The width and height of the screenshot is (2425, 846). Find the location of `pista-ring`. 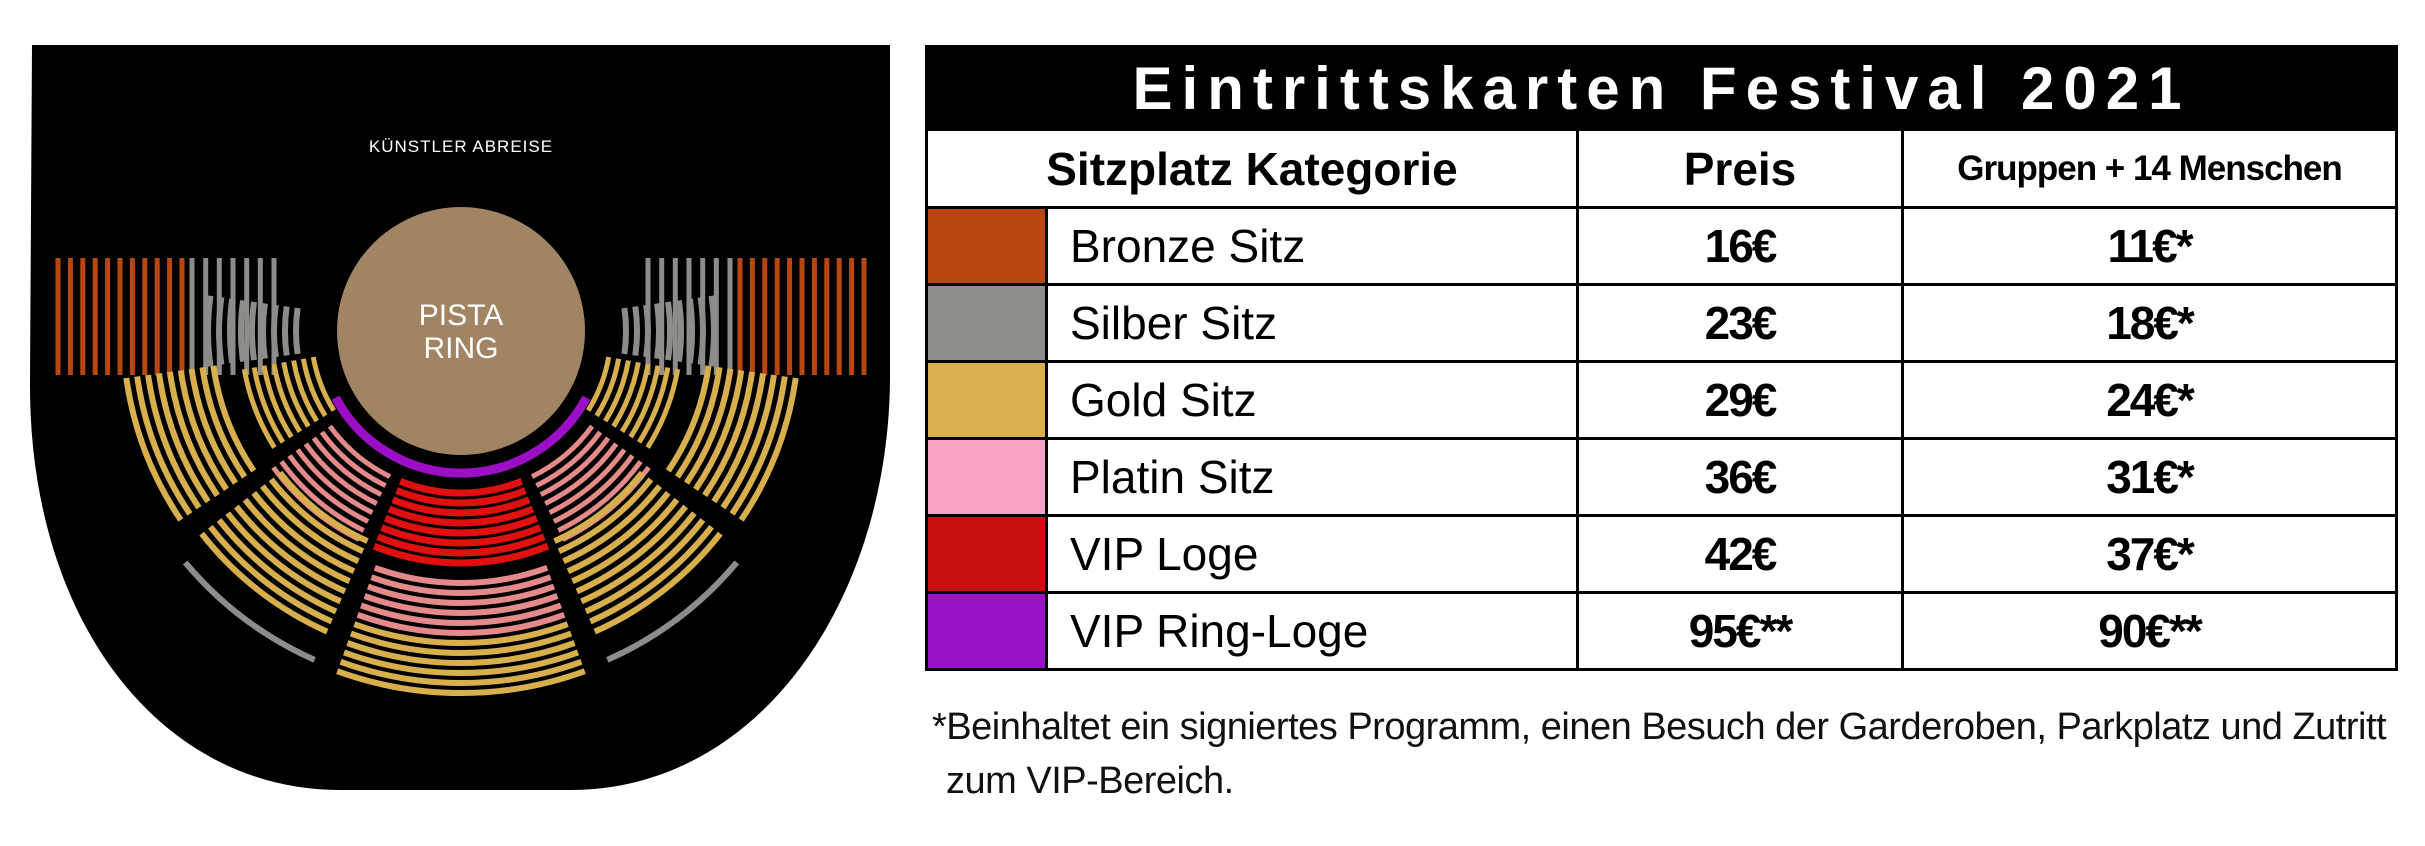

pista-ring is located at coordinates (461, 331).